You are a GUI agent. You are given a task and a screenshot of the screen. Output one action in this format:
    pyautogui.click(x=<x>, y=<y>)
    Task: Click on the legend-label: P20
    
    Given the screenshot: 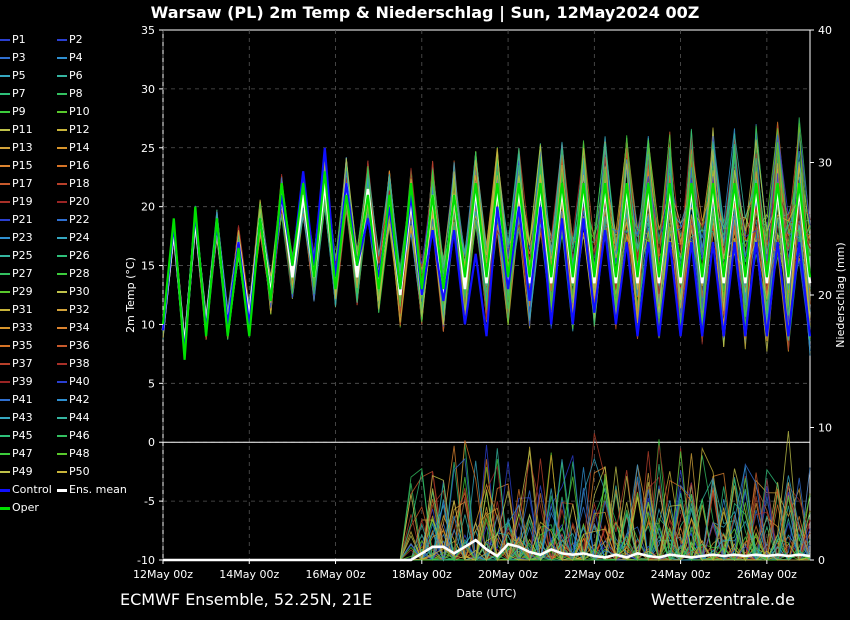 What is the action you would take?
    pyautogui.click(x=79, y=201)
    